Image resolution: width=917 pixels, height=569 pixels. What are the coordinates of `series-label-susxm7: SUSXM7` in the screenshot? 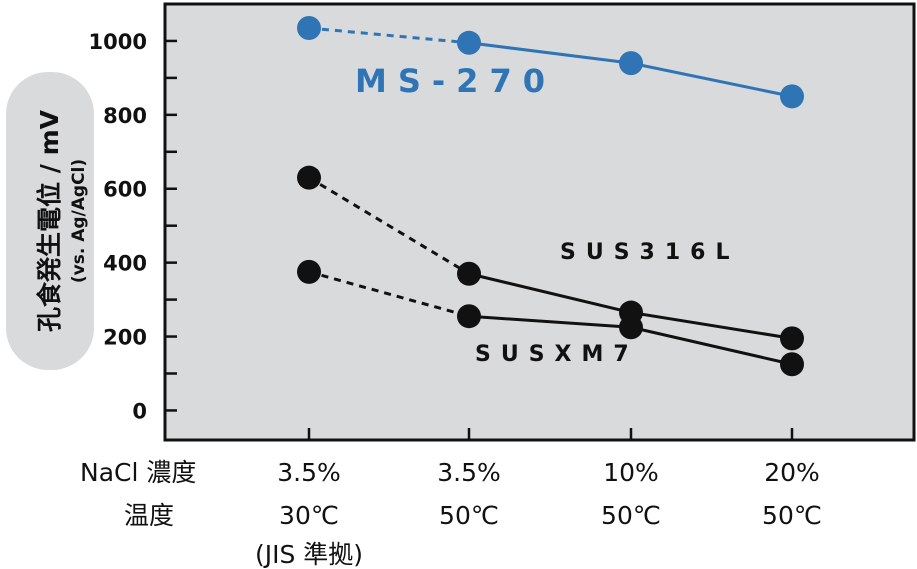 It's located at (557, 354).